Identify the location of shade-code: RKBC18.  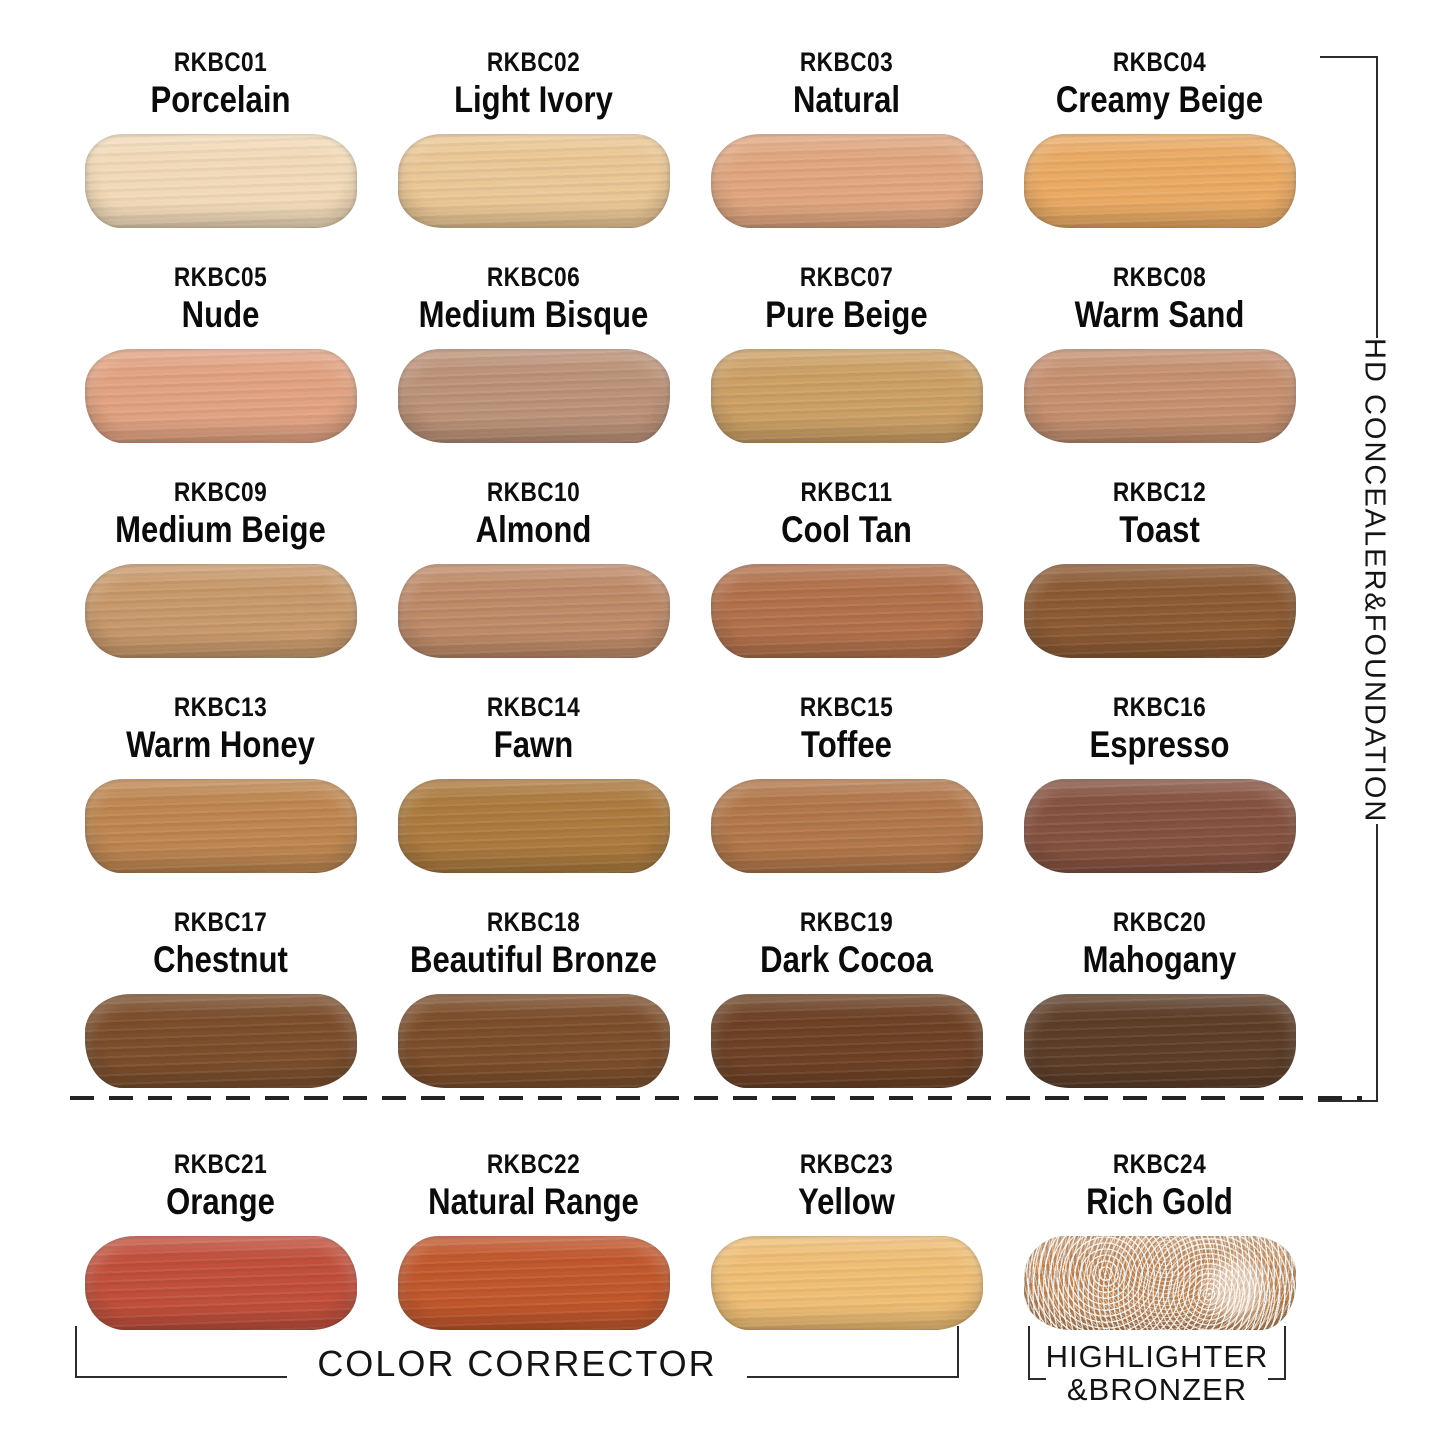
(533, 922).